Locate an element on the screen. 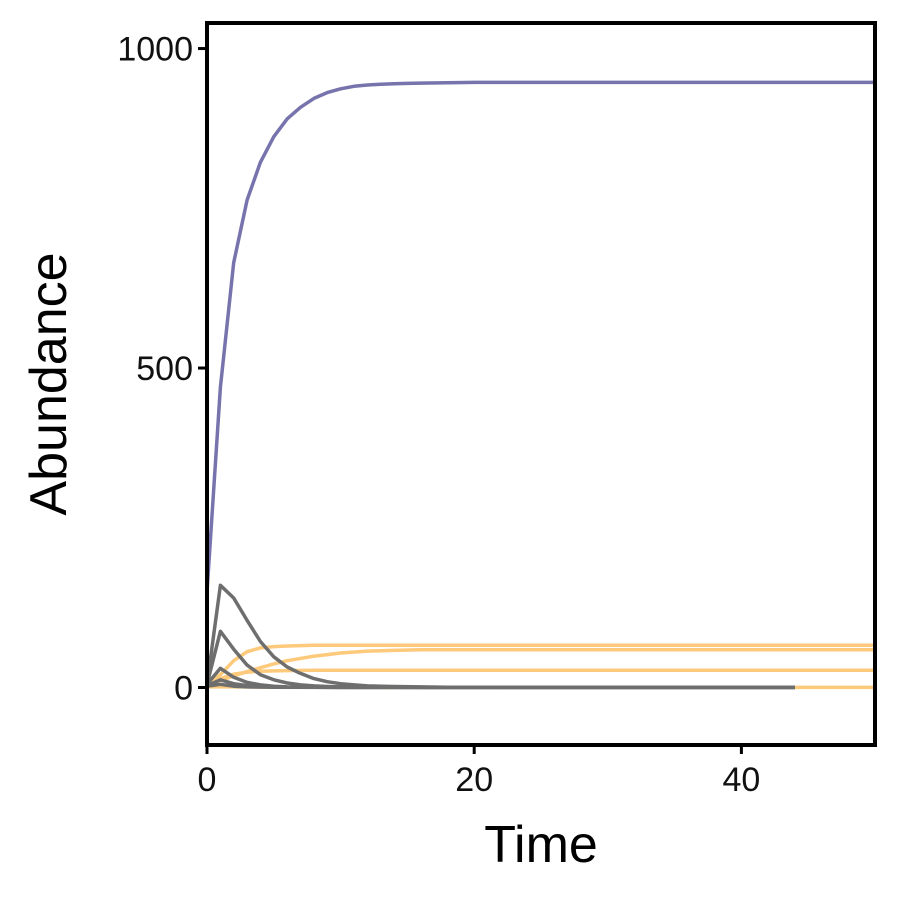 This screenshot has width=900, height=900. x-tick-label: 0 is located at coordinates (207, 780).